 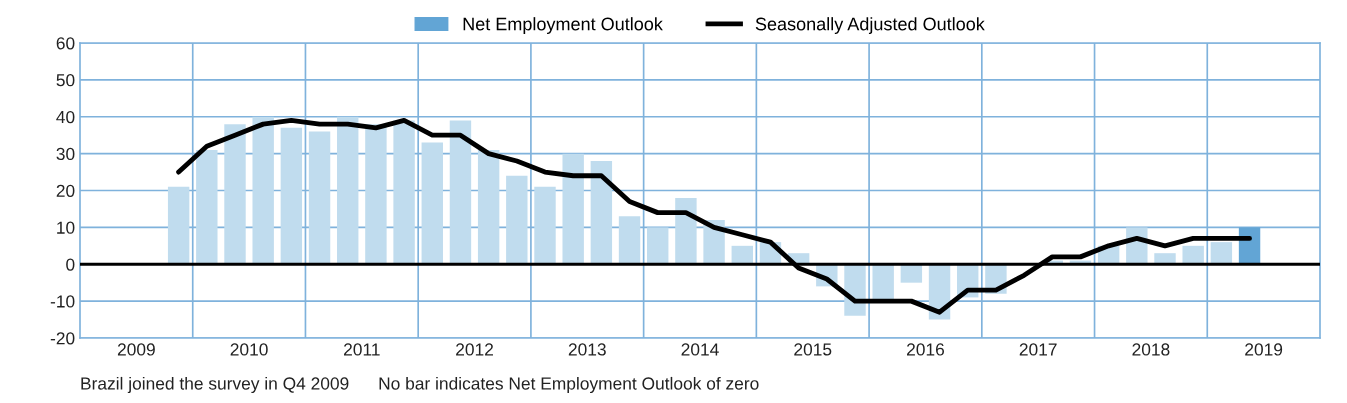 I want to click on y-tick-label: 0, so click(x=70, y=264).